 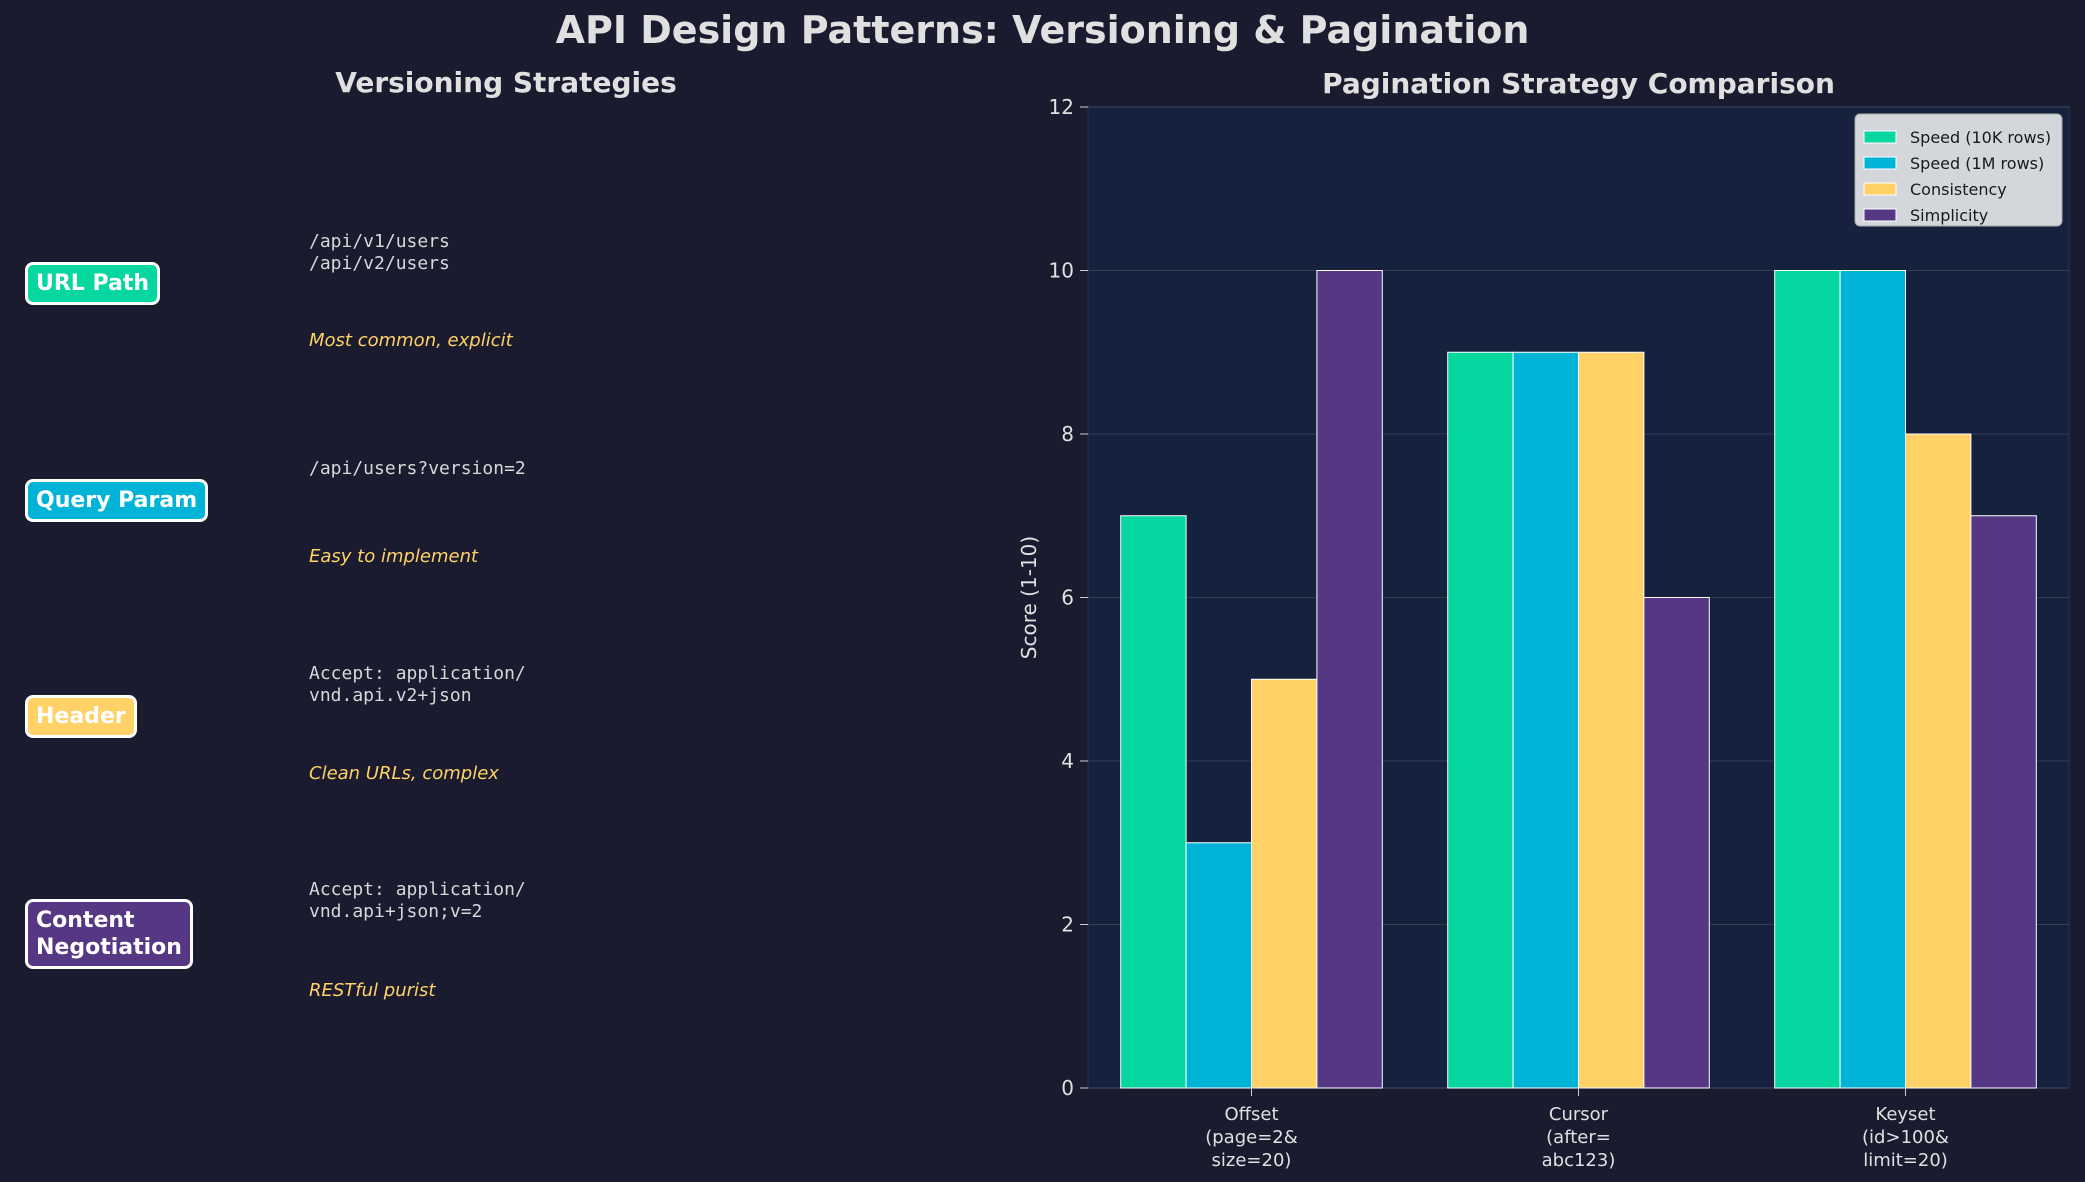 I want to click on legend-label-1: Speed (1M rows), so click(x=1977, y=163).